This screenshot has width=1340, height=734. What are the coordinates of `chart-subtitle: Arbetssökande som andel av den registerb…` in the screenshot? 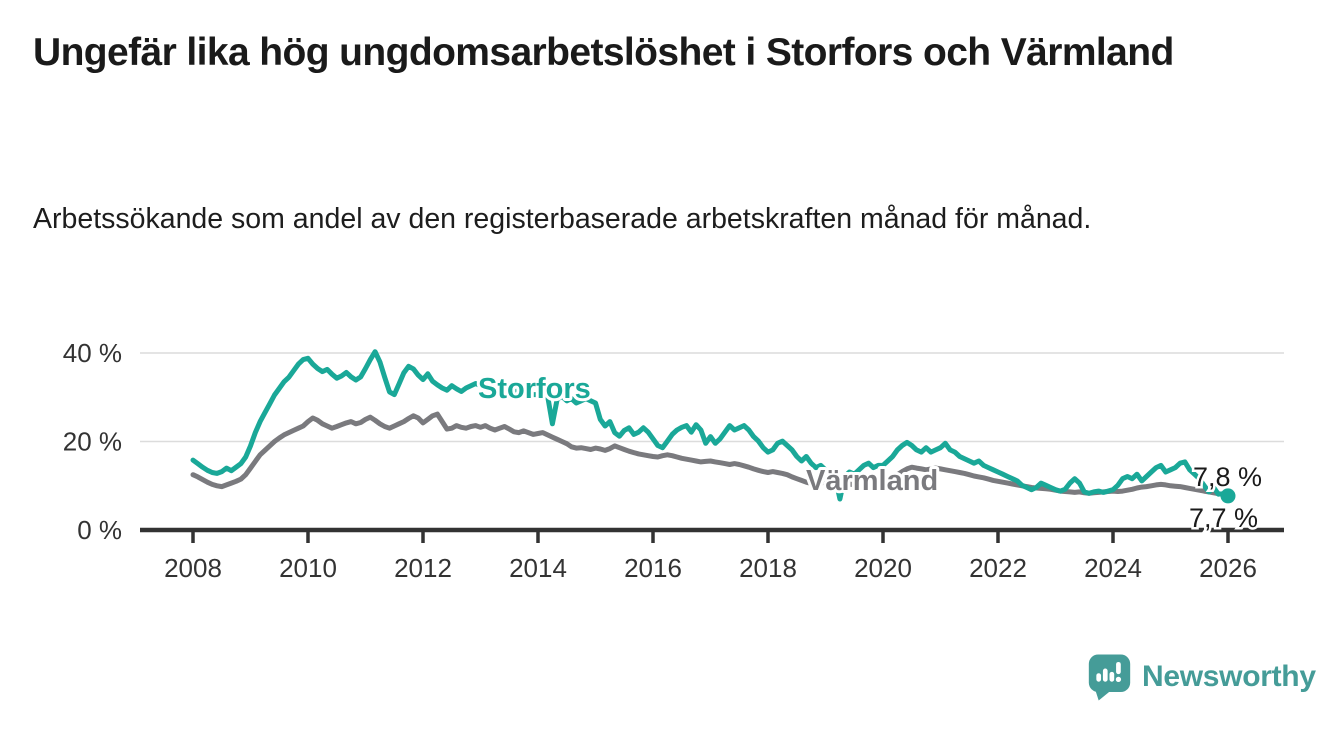 It's located at (562, 219).